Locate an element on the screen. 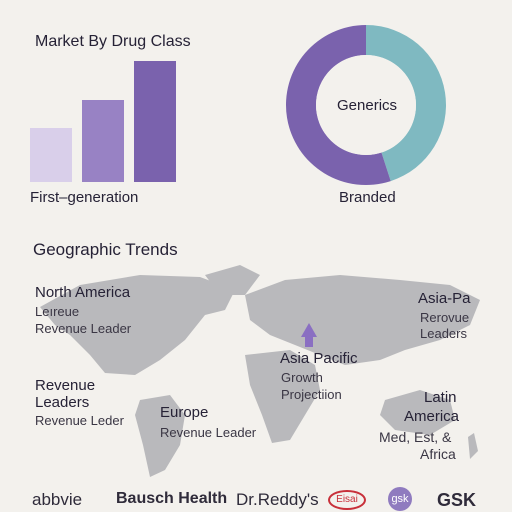 The width and height of the screenshot is (512, 512). asia-pa-line1: Rerovue is located at coordinates (445, 317).